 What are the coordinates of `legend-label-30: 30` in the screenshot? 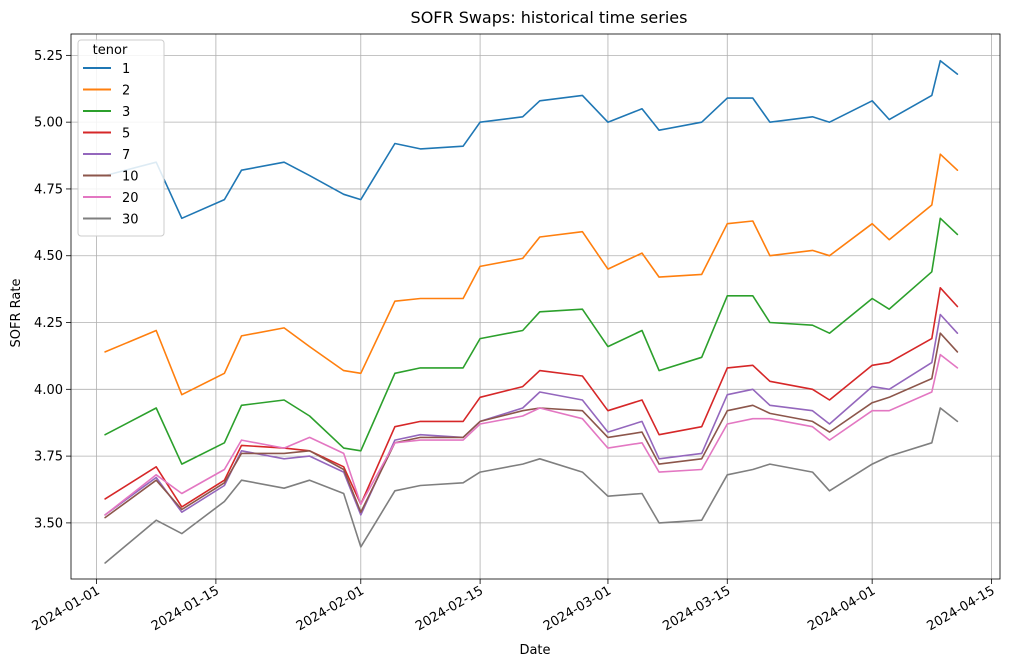 It's located at (130, 220).